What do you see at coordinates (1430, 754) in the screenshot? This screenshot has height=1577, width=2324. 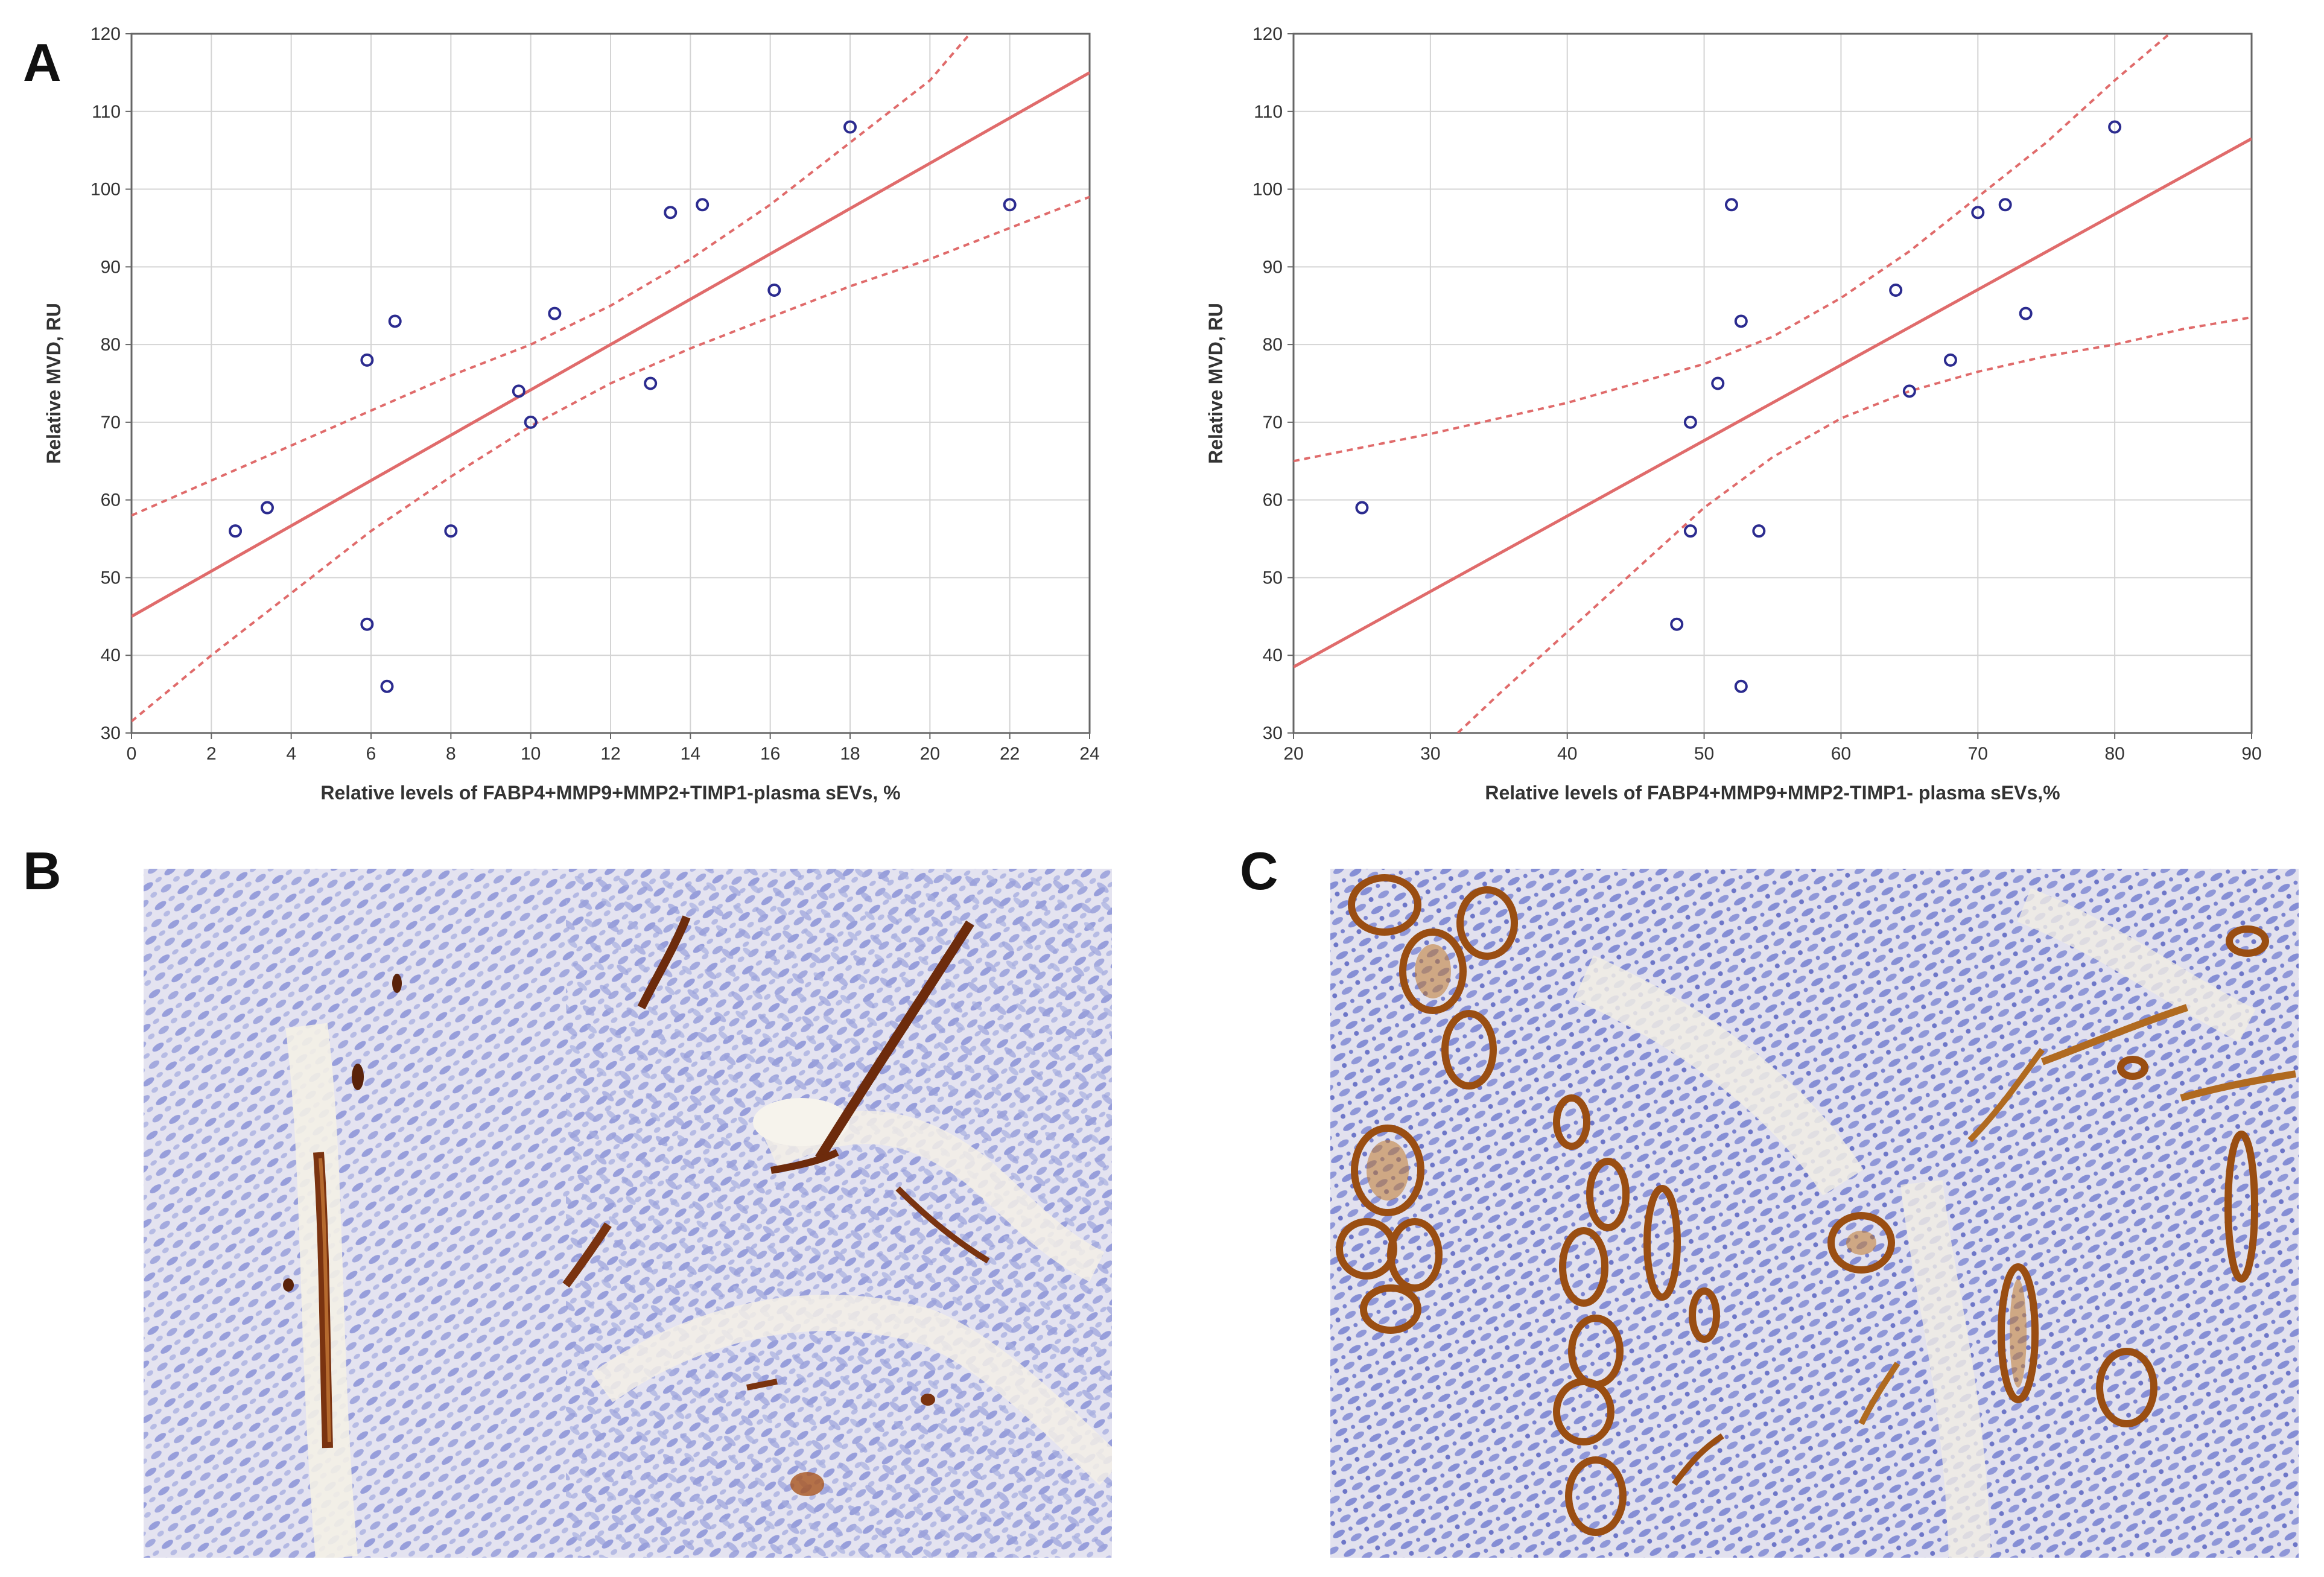 I see `x-tick-label: 30` at bounding box center [1430, 754].